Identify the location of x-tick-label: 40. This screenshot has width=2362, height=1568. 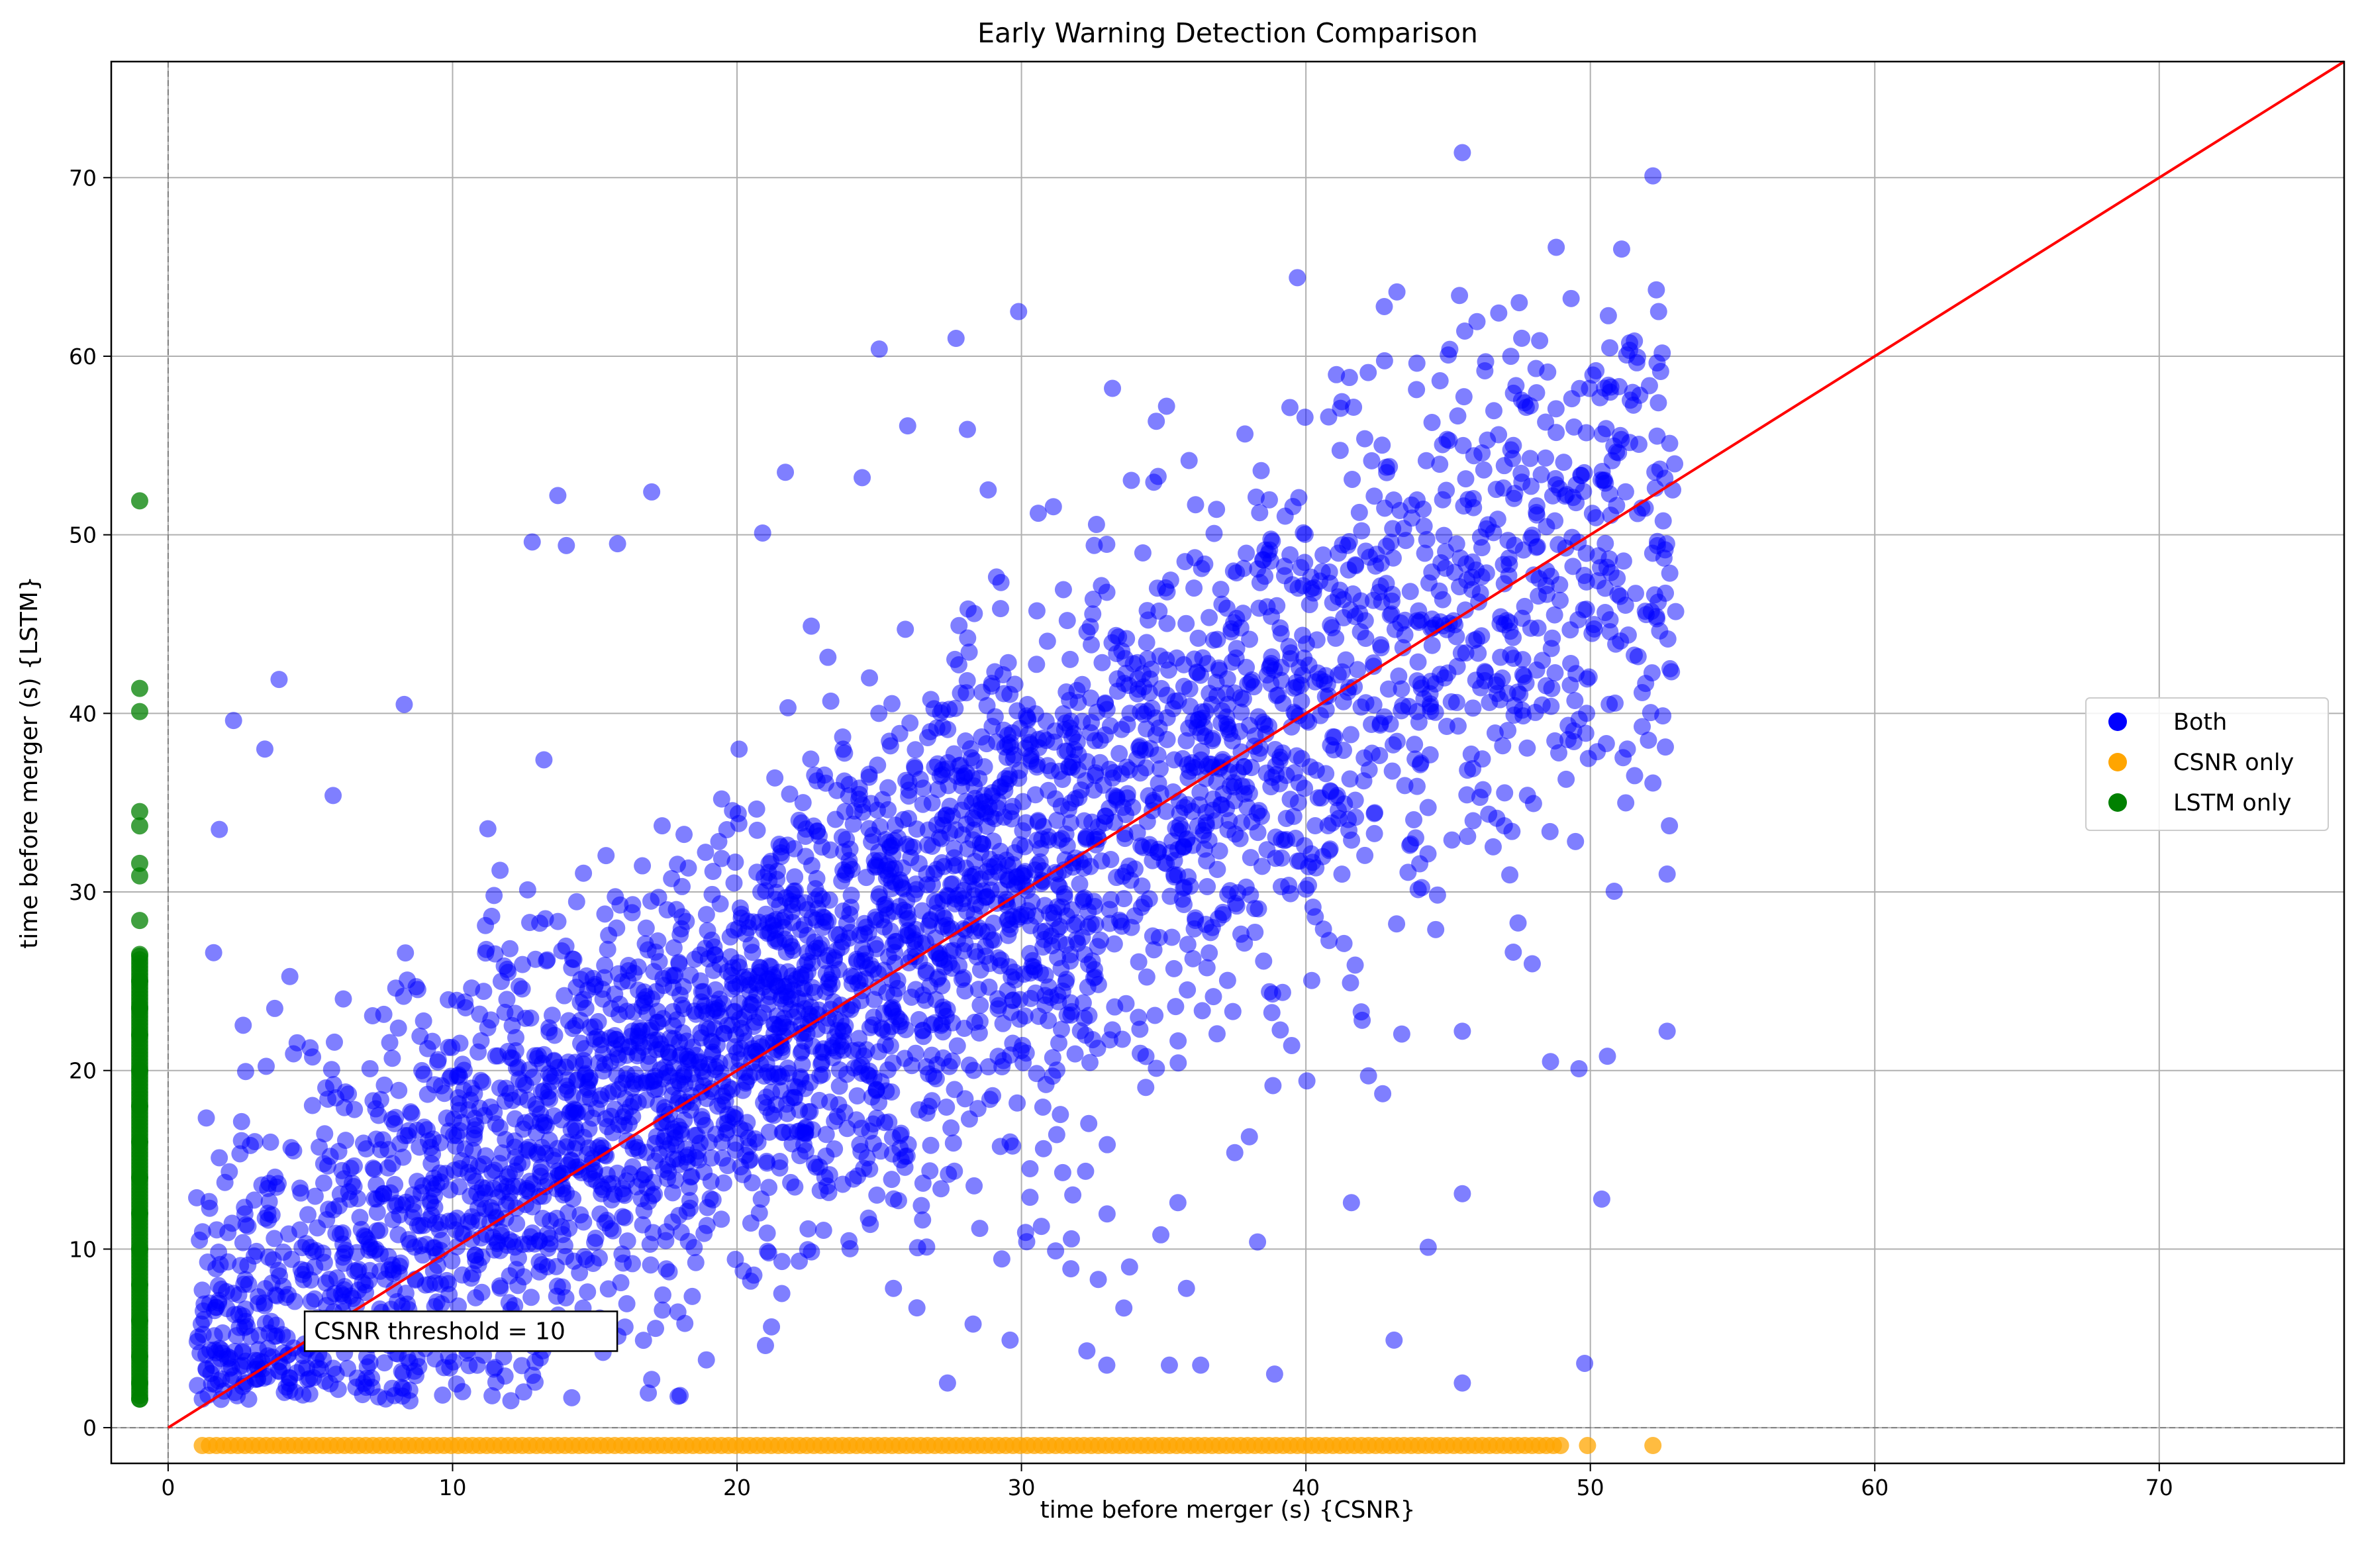
(1306, 1487).